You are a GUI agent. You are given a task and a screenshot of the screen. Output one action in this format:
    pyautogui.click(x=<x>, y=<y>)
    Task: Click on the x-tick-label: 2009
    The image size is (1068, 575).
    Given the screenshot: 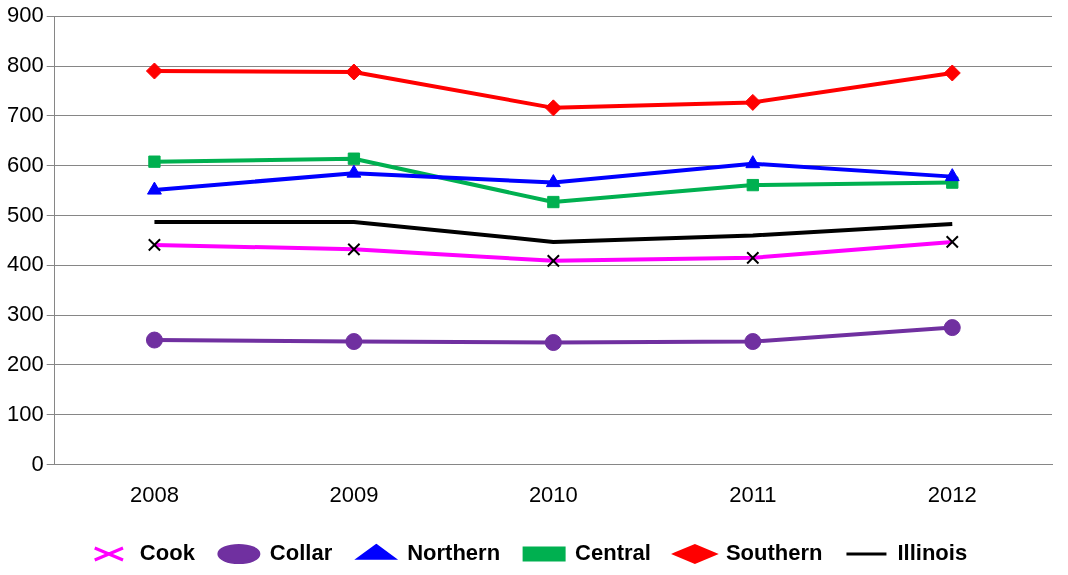 What is the action you would take?
    pyautogui.click(x=354, y=494)
    